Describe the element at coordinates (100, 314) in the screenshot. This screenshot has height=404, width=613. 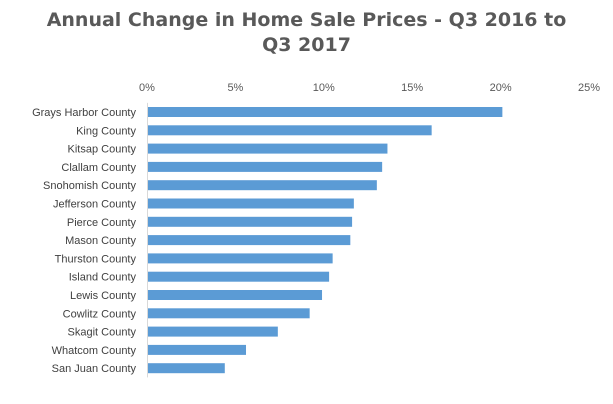
I see `category-label: Cowlitz County` at that location.